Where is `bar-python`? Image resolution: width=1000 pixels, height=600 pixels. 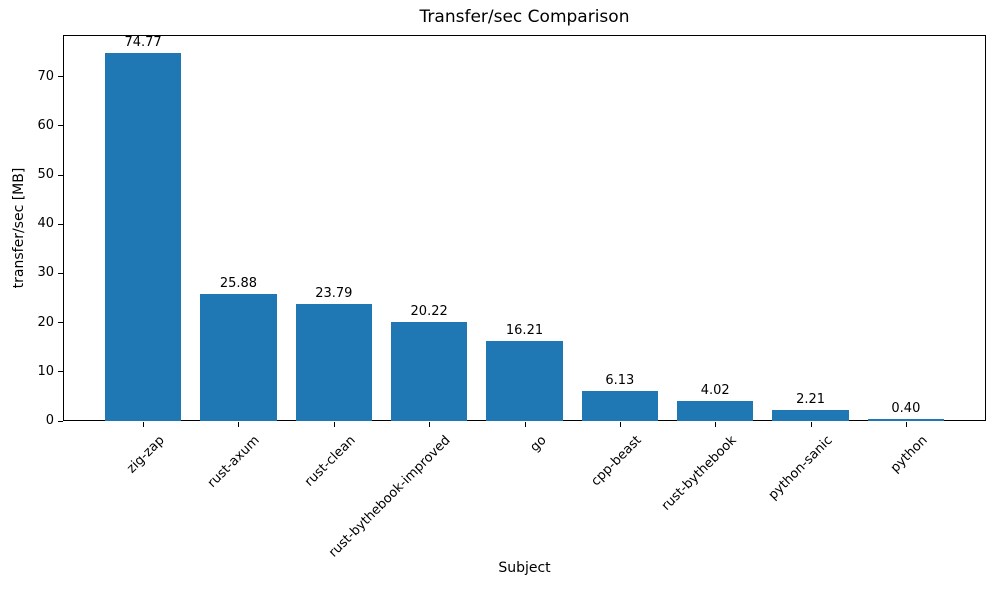 bar-python is located at coordinates (906, 420).